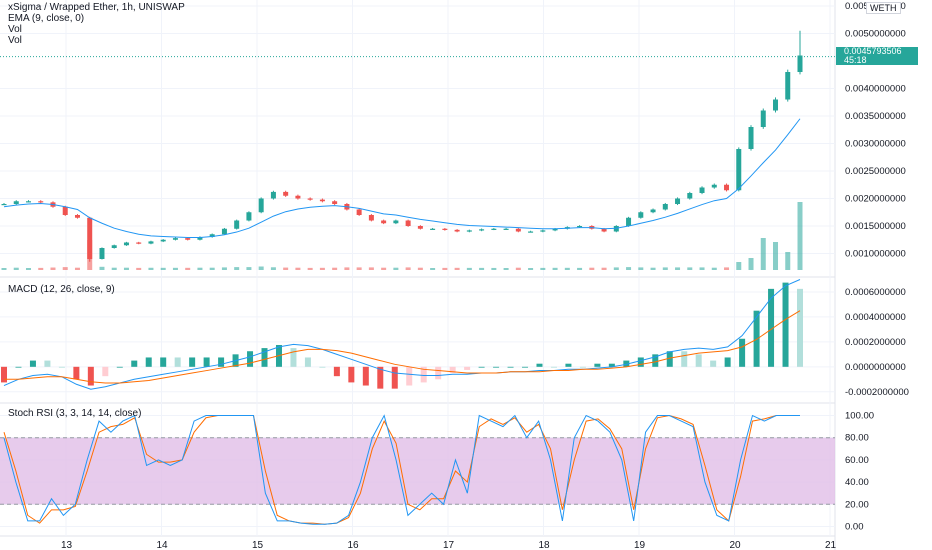 The width and height of the screenshot is (932, 550). I want to click on currency-badge: WETH, so click(883, 8).